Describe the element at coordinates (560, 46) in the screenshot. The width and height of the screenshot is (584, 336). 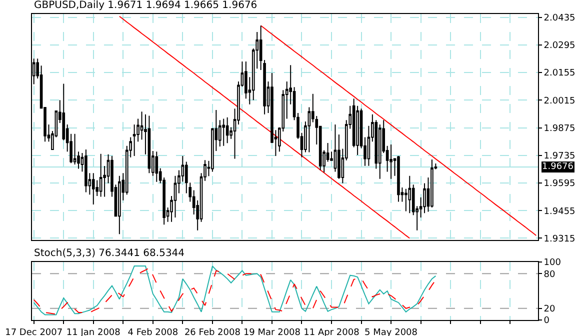
I see `y-tick-label: 2.0295` at that location.